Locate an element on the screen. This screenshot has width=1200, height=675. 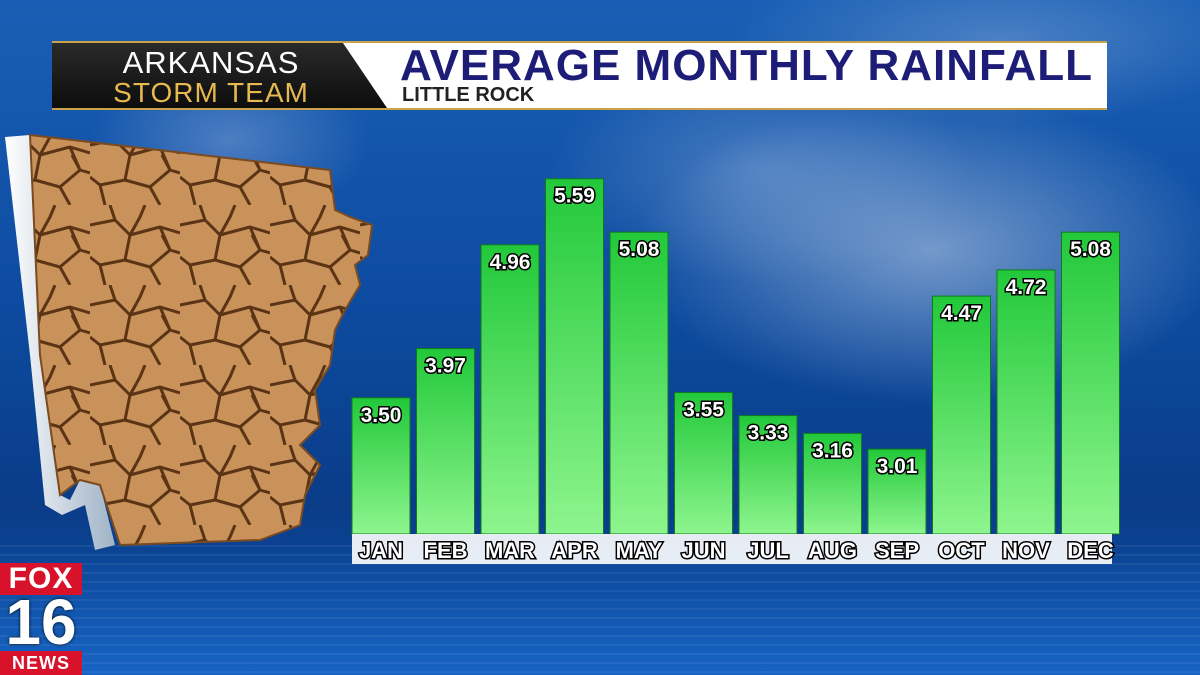
category-label: JUN is located at coordinates (703, 550).